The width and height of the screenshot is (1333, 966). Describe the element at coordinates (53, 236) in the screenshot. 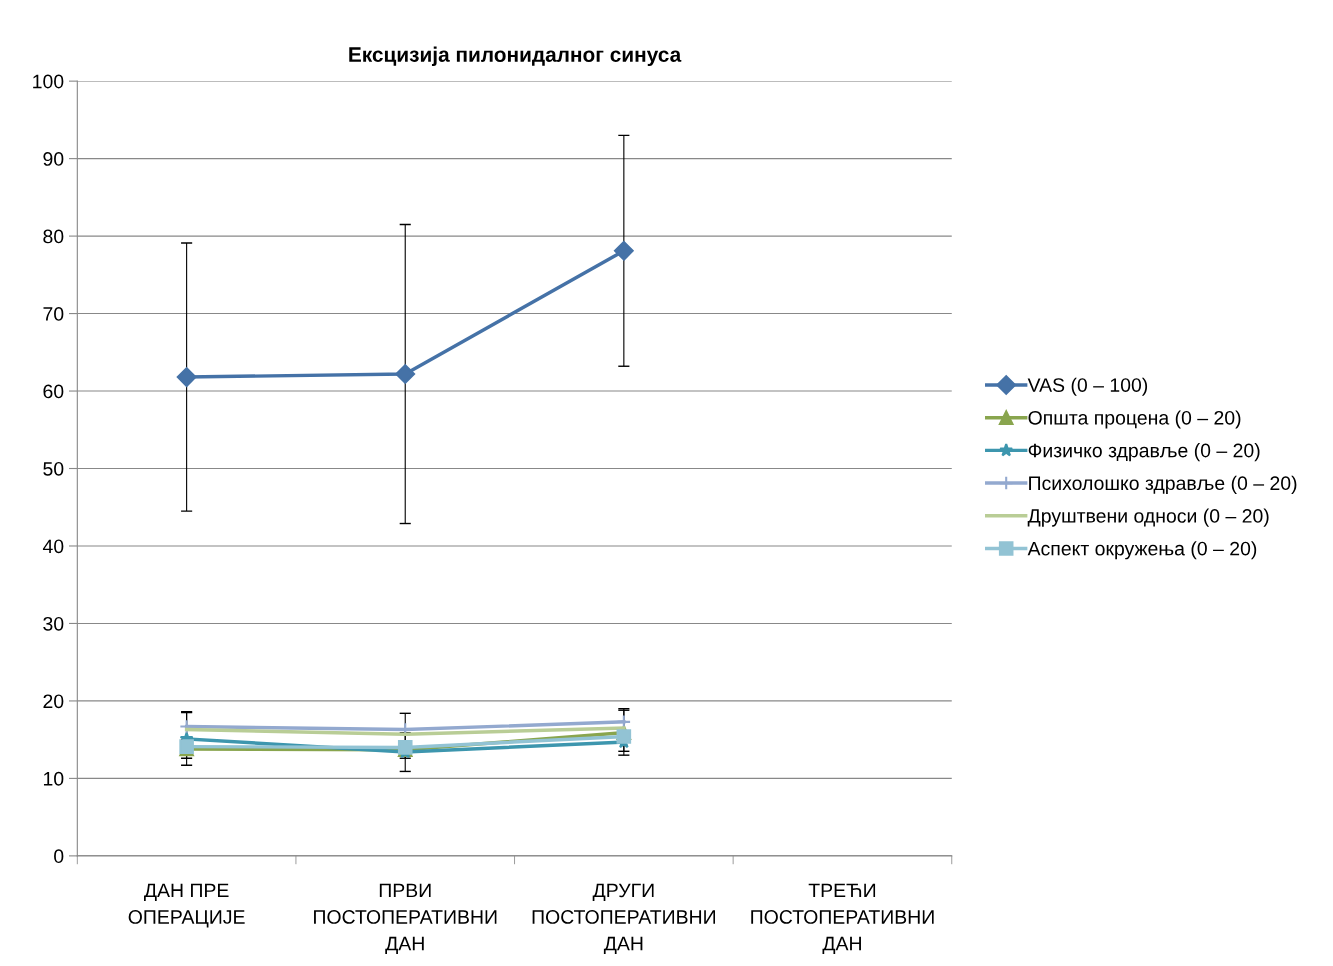

I see `y-tick-label: 80` at that location.